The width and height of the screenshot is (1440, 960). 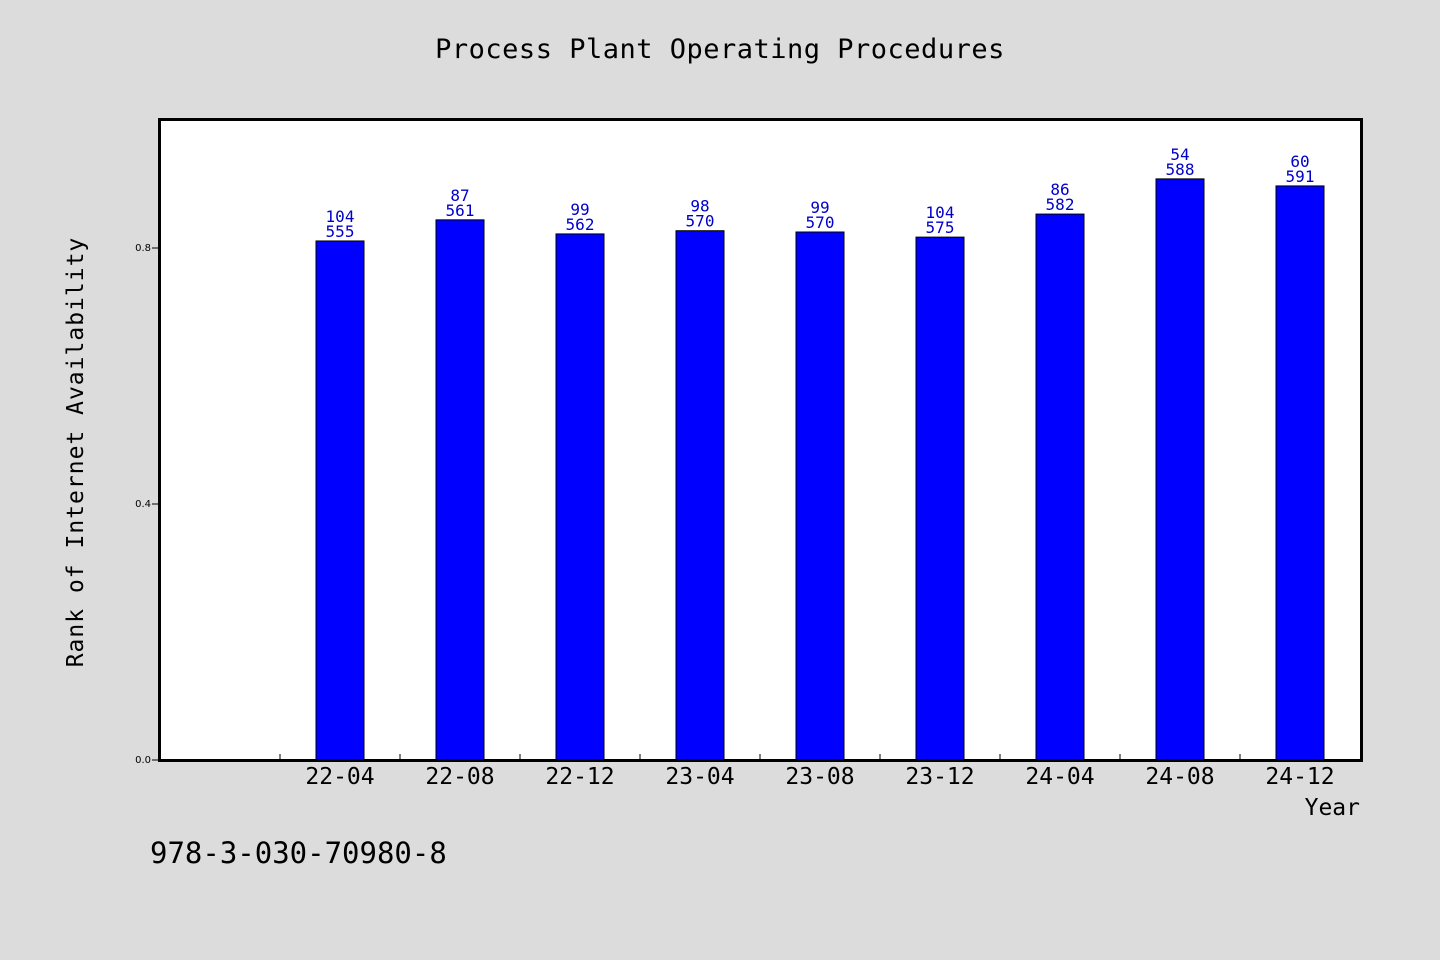 I want to click on x-tick-label: 23-12, so click(x=939, y=777).